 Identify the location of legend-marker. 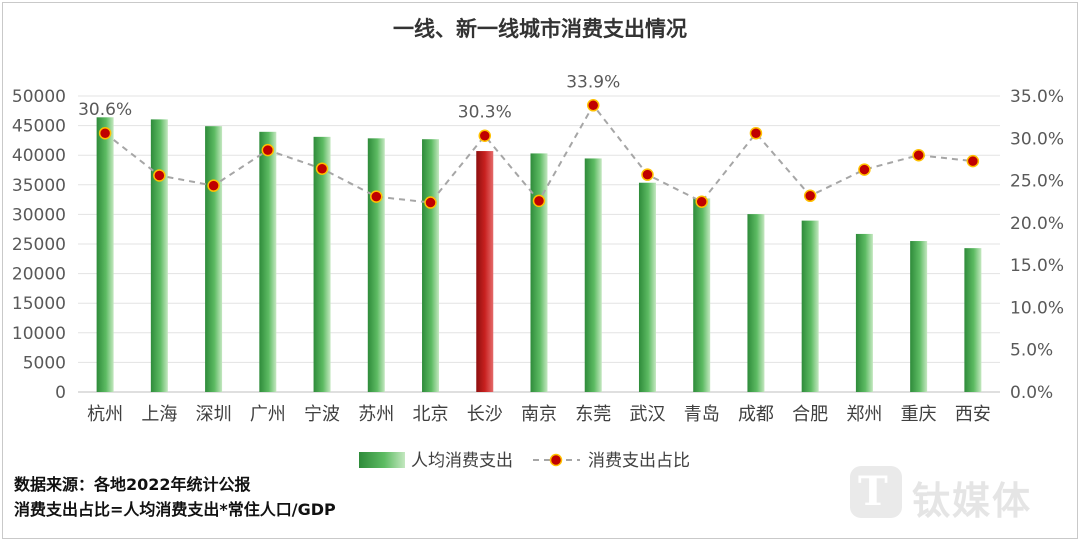
(556, 460).